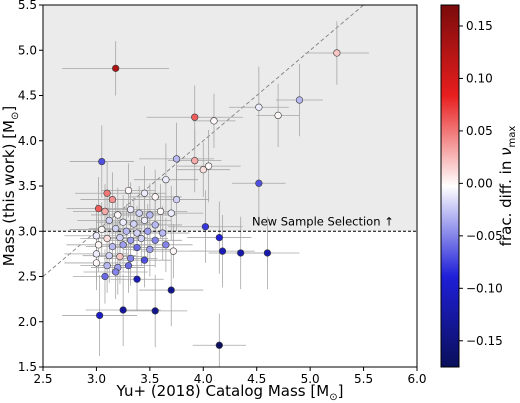 Image resolution: width=520 pixels, height=403 pixels. Describe the element at coordinates (450, 186) in the screenshot. I see `colorbar` at that location.